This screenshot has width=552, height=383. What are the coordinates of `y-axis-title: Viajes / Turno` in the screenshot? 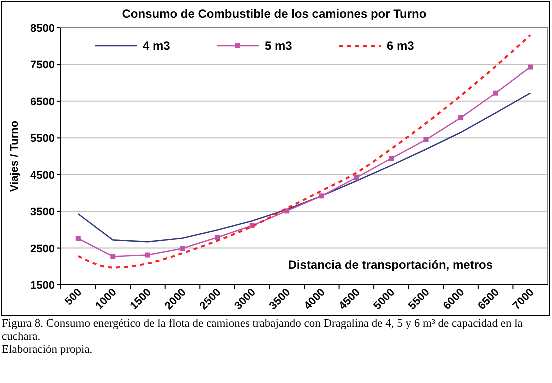 It's located at (15, 156).